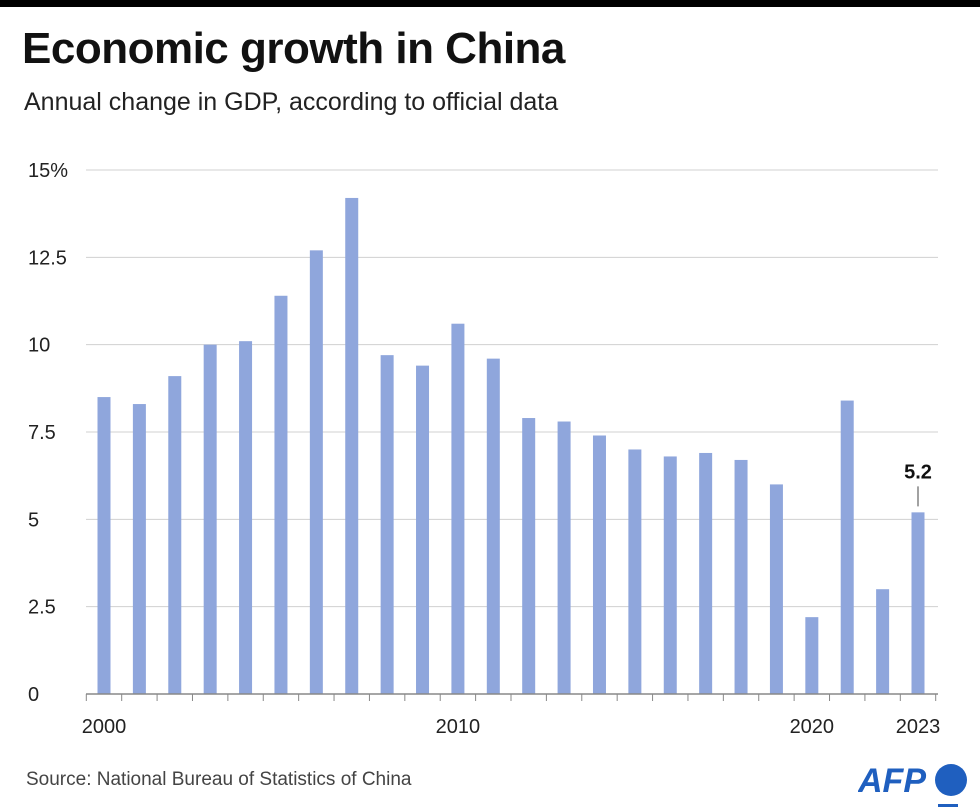 This screenshot has width=980, height=807. What do you see at coordinates (175, 535) in the screenshot?
I see `bar-2002` at bounding box center [175, 535].